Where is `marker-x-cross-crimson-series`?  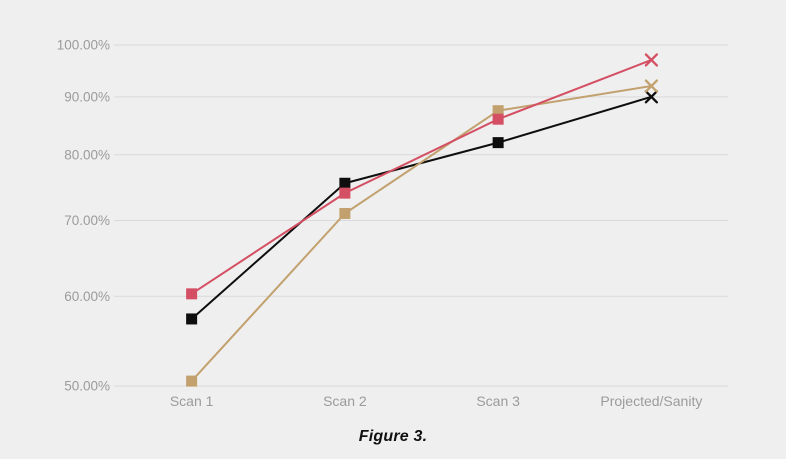
marker-x-cross-crimson-series is located at coordinates (651, 60).